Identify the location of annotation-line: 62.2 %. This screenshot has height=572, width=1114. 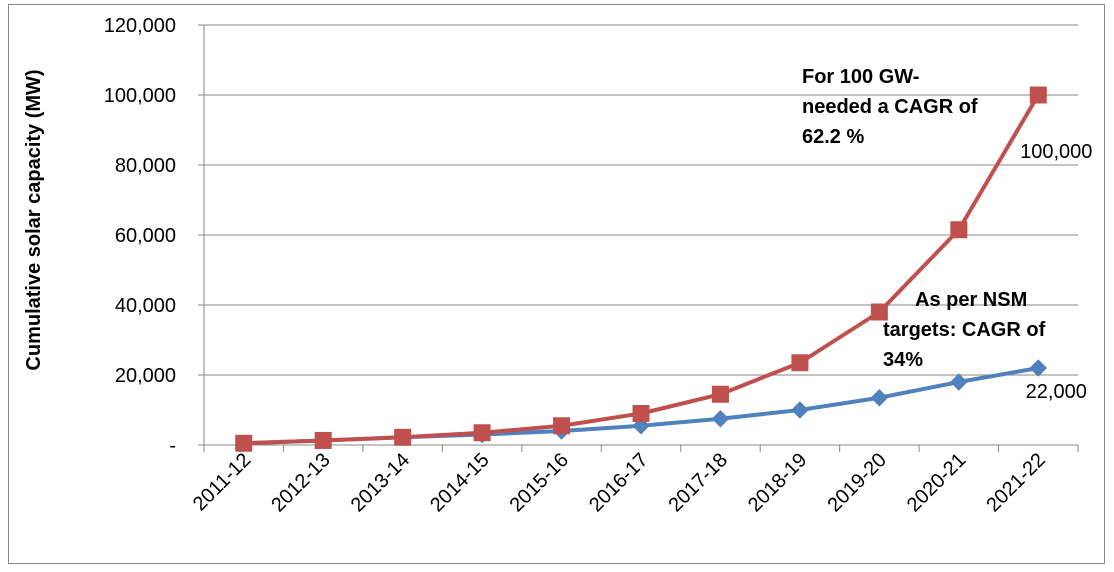
(833, 137).